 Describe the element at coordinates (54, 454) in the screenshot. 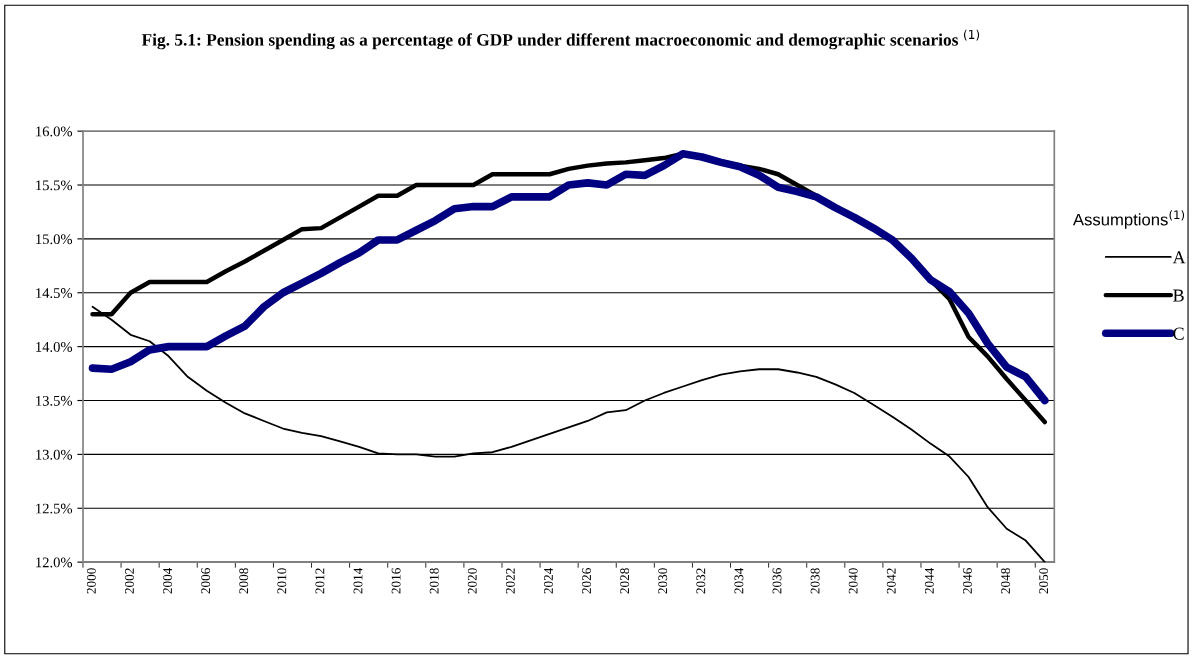

I see `y-tick-label: 13.0%` at that location.